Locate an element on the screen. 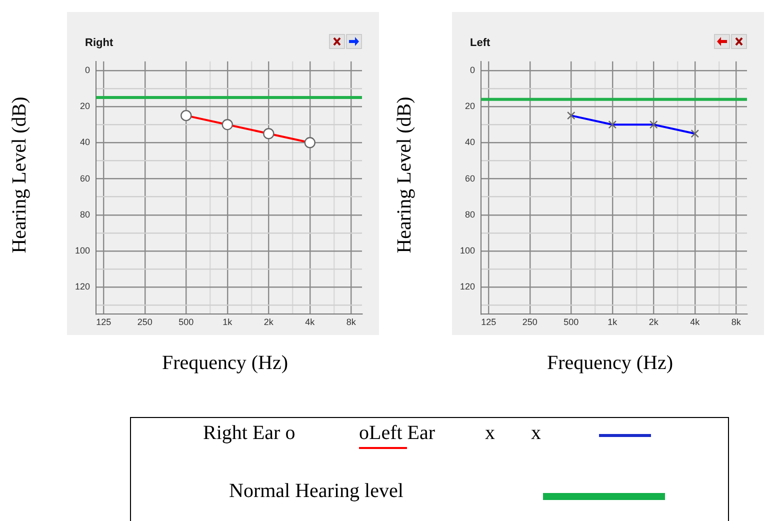 Image resolution: width=779 pixels, height=521 pixels. chart-title: Right is located at coordinates (99, 43).